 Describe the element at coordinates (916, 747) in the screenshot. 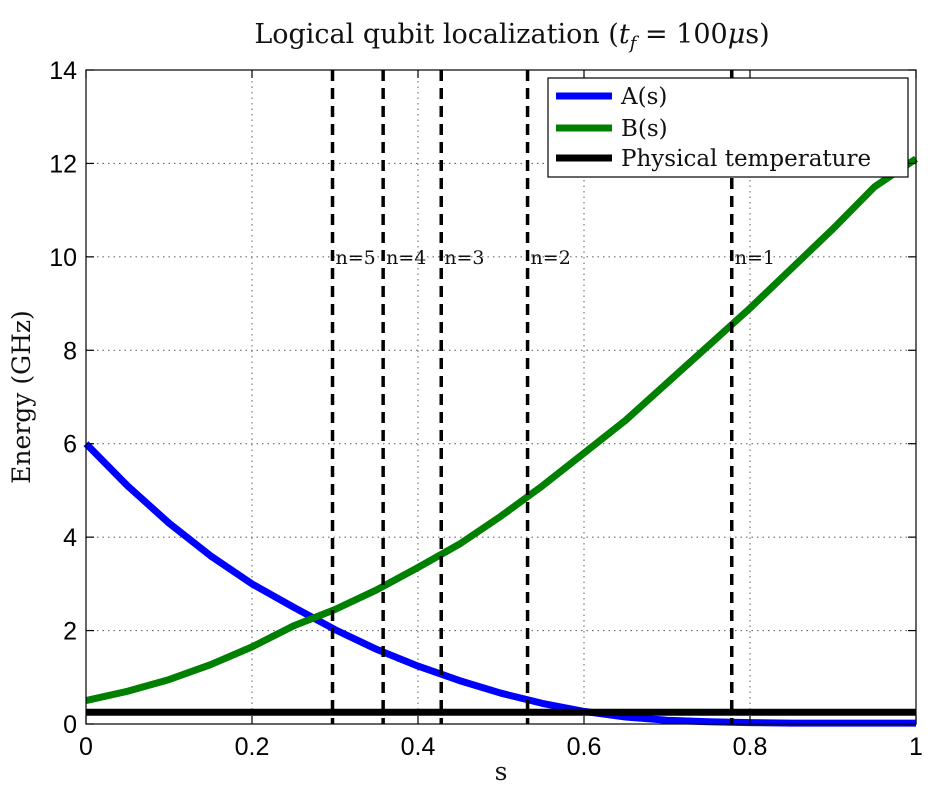

I see `x-tick-label: 1` at that location.